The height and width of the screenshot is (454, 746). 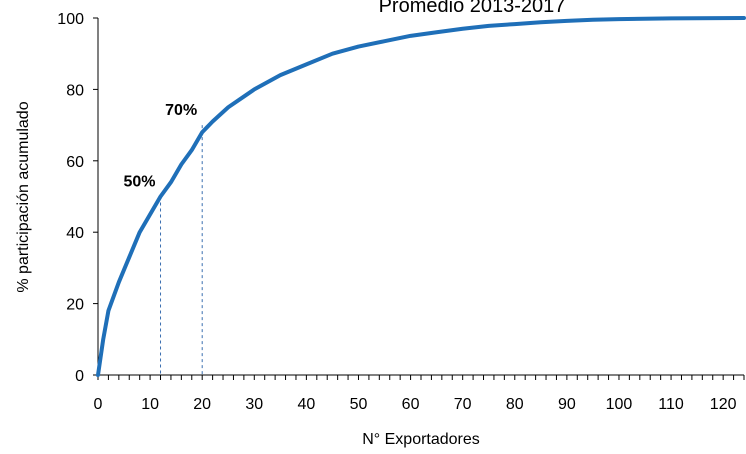 What do you see at coordinates (472, 8) in the screenshot?
I see `chart-title: Promedio 2013-2017` at bounding box center [472, 8].